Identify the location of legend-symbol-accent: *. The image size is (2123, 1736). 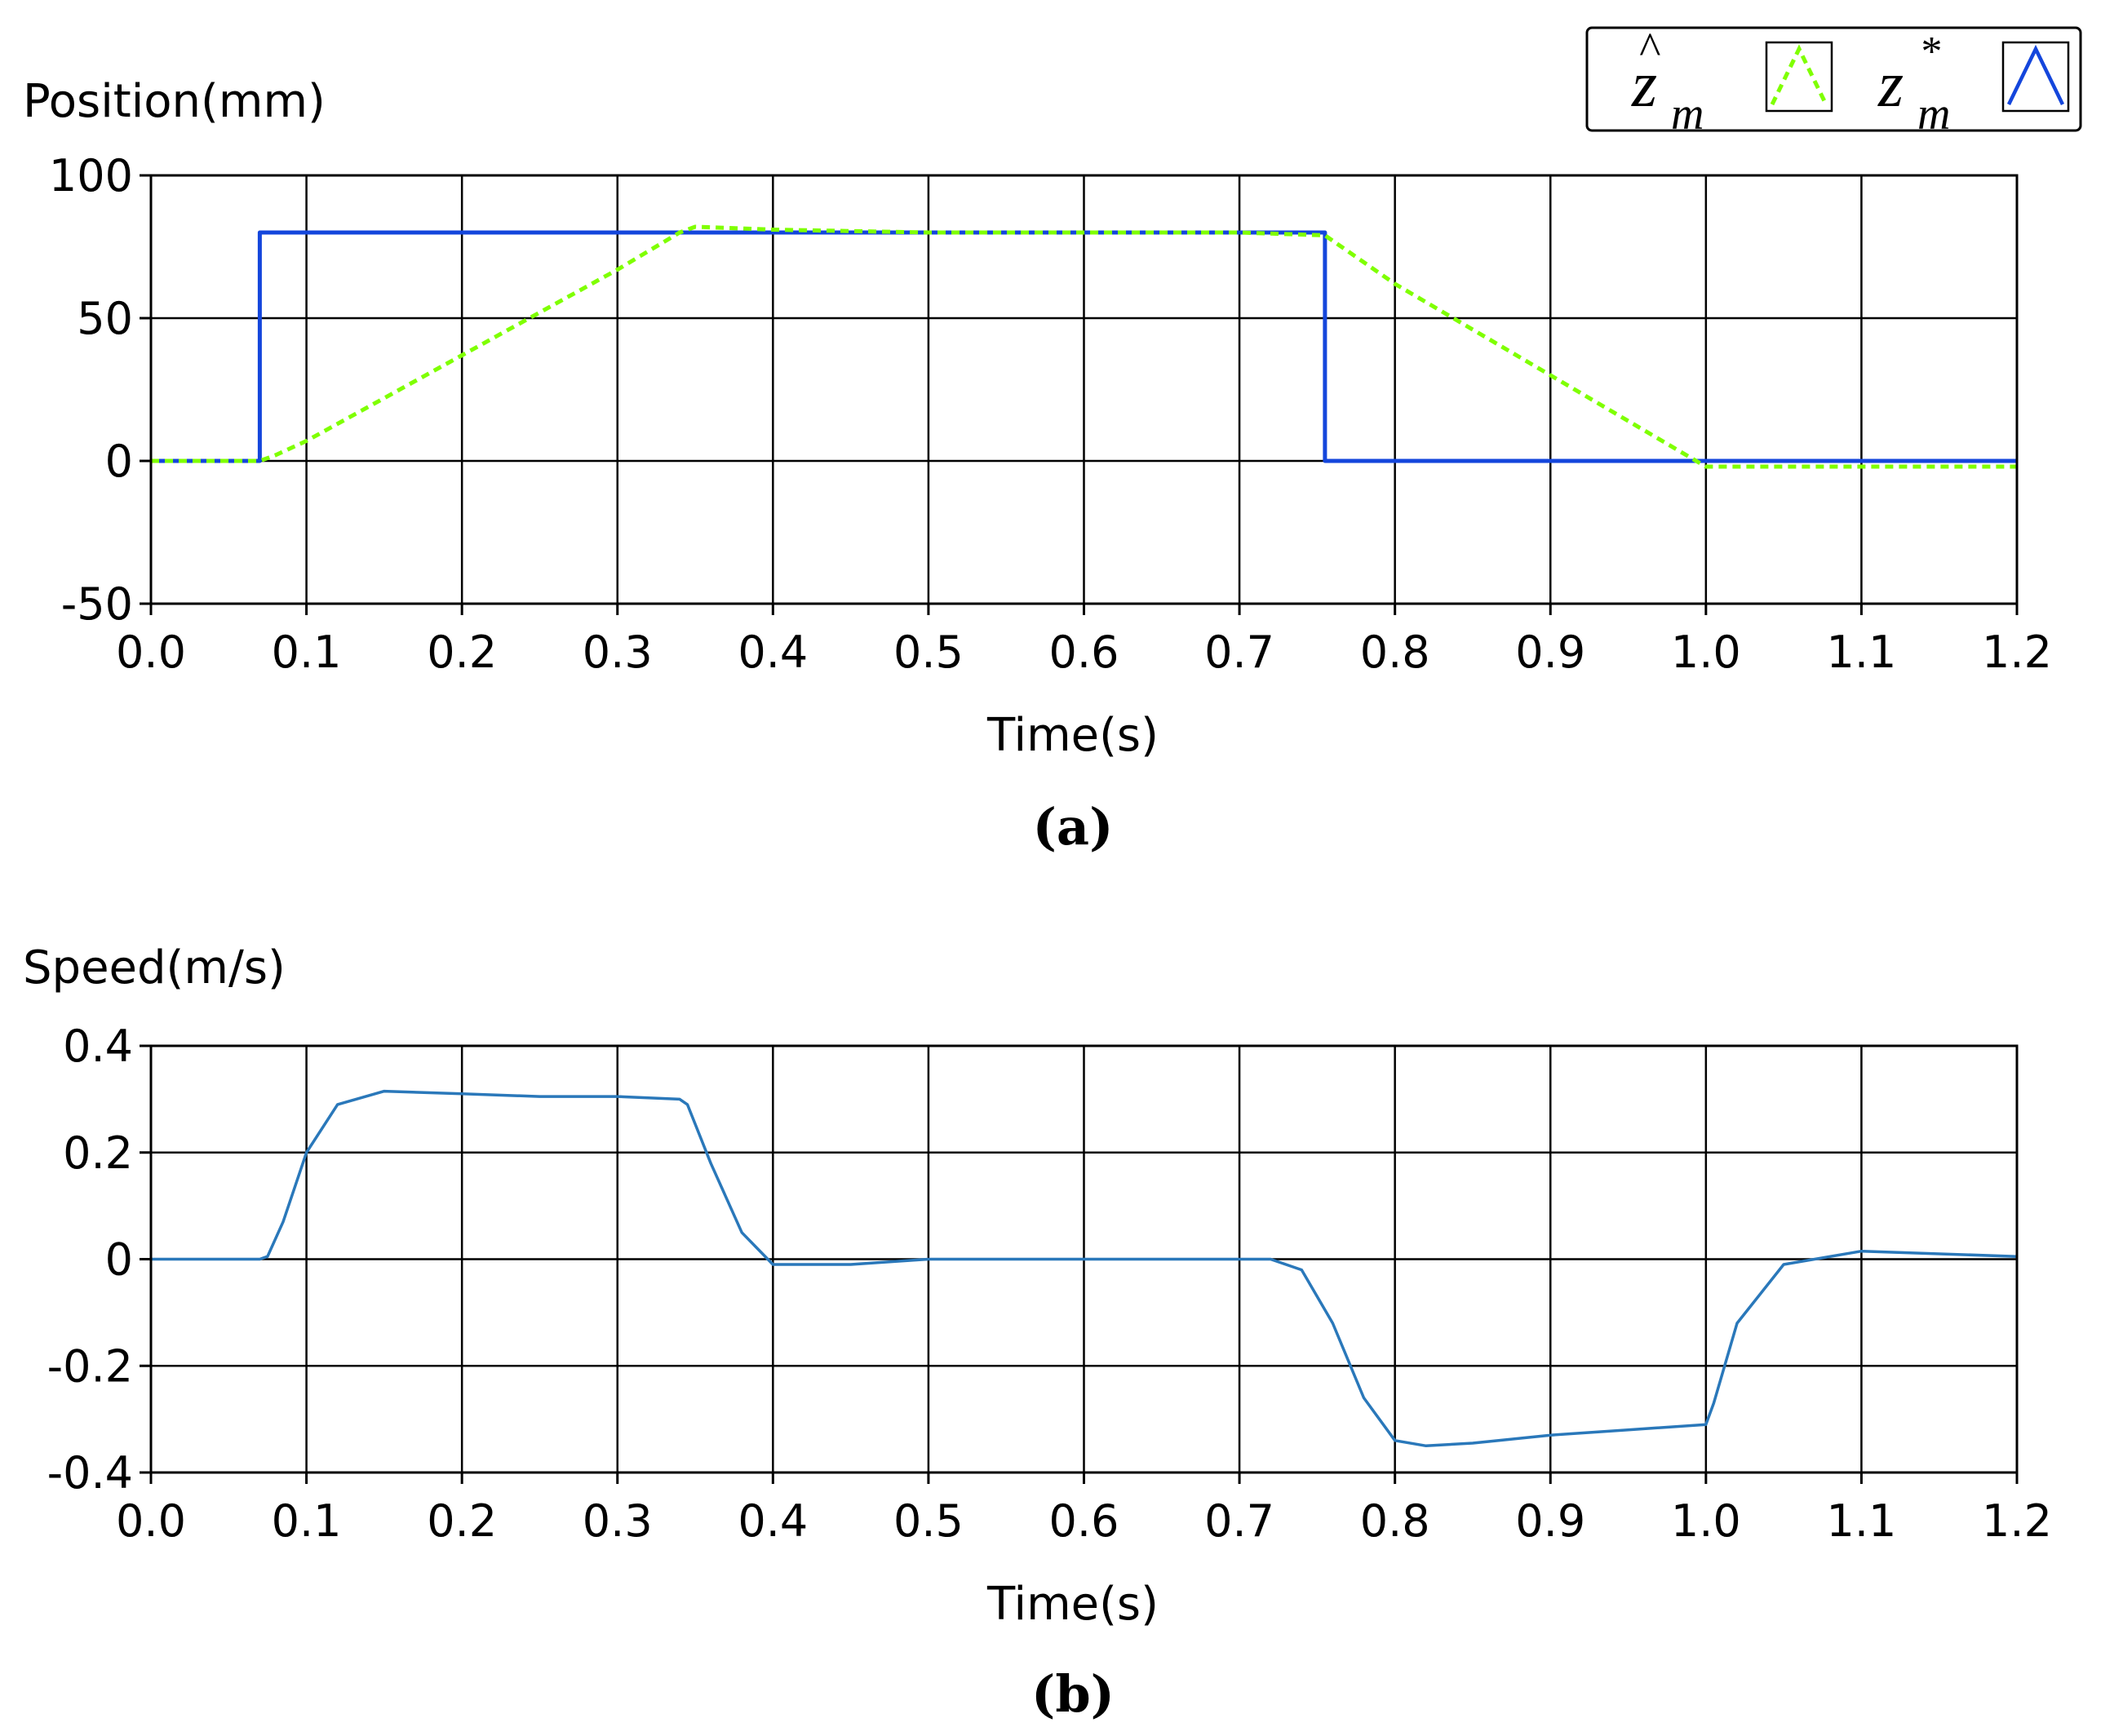
(1929, 52).